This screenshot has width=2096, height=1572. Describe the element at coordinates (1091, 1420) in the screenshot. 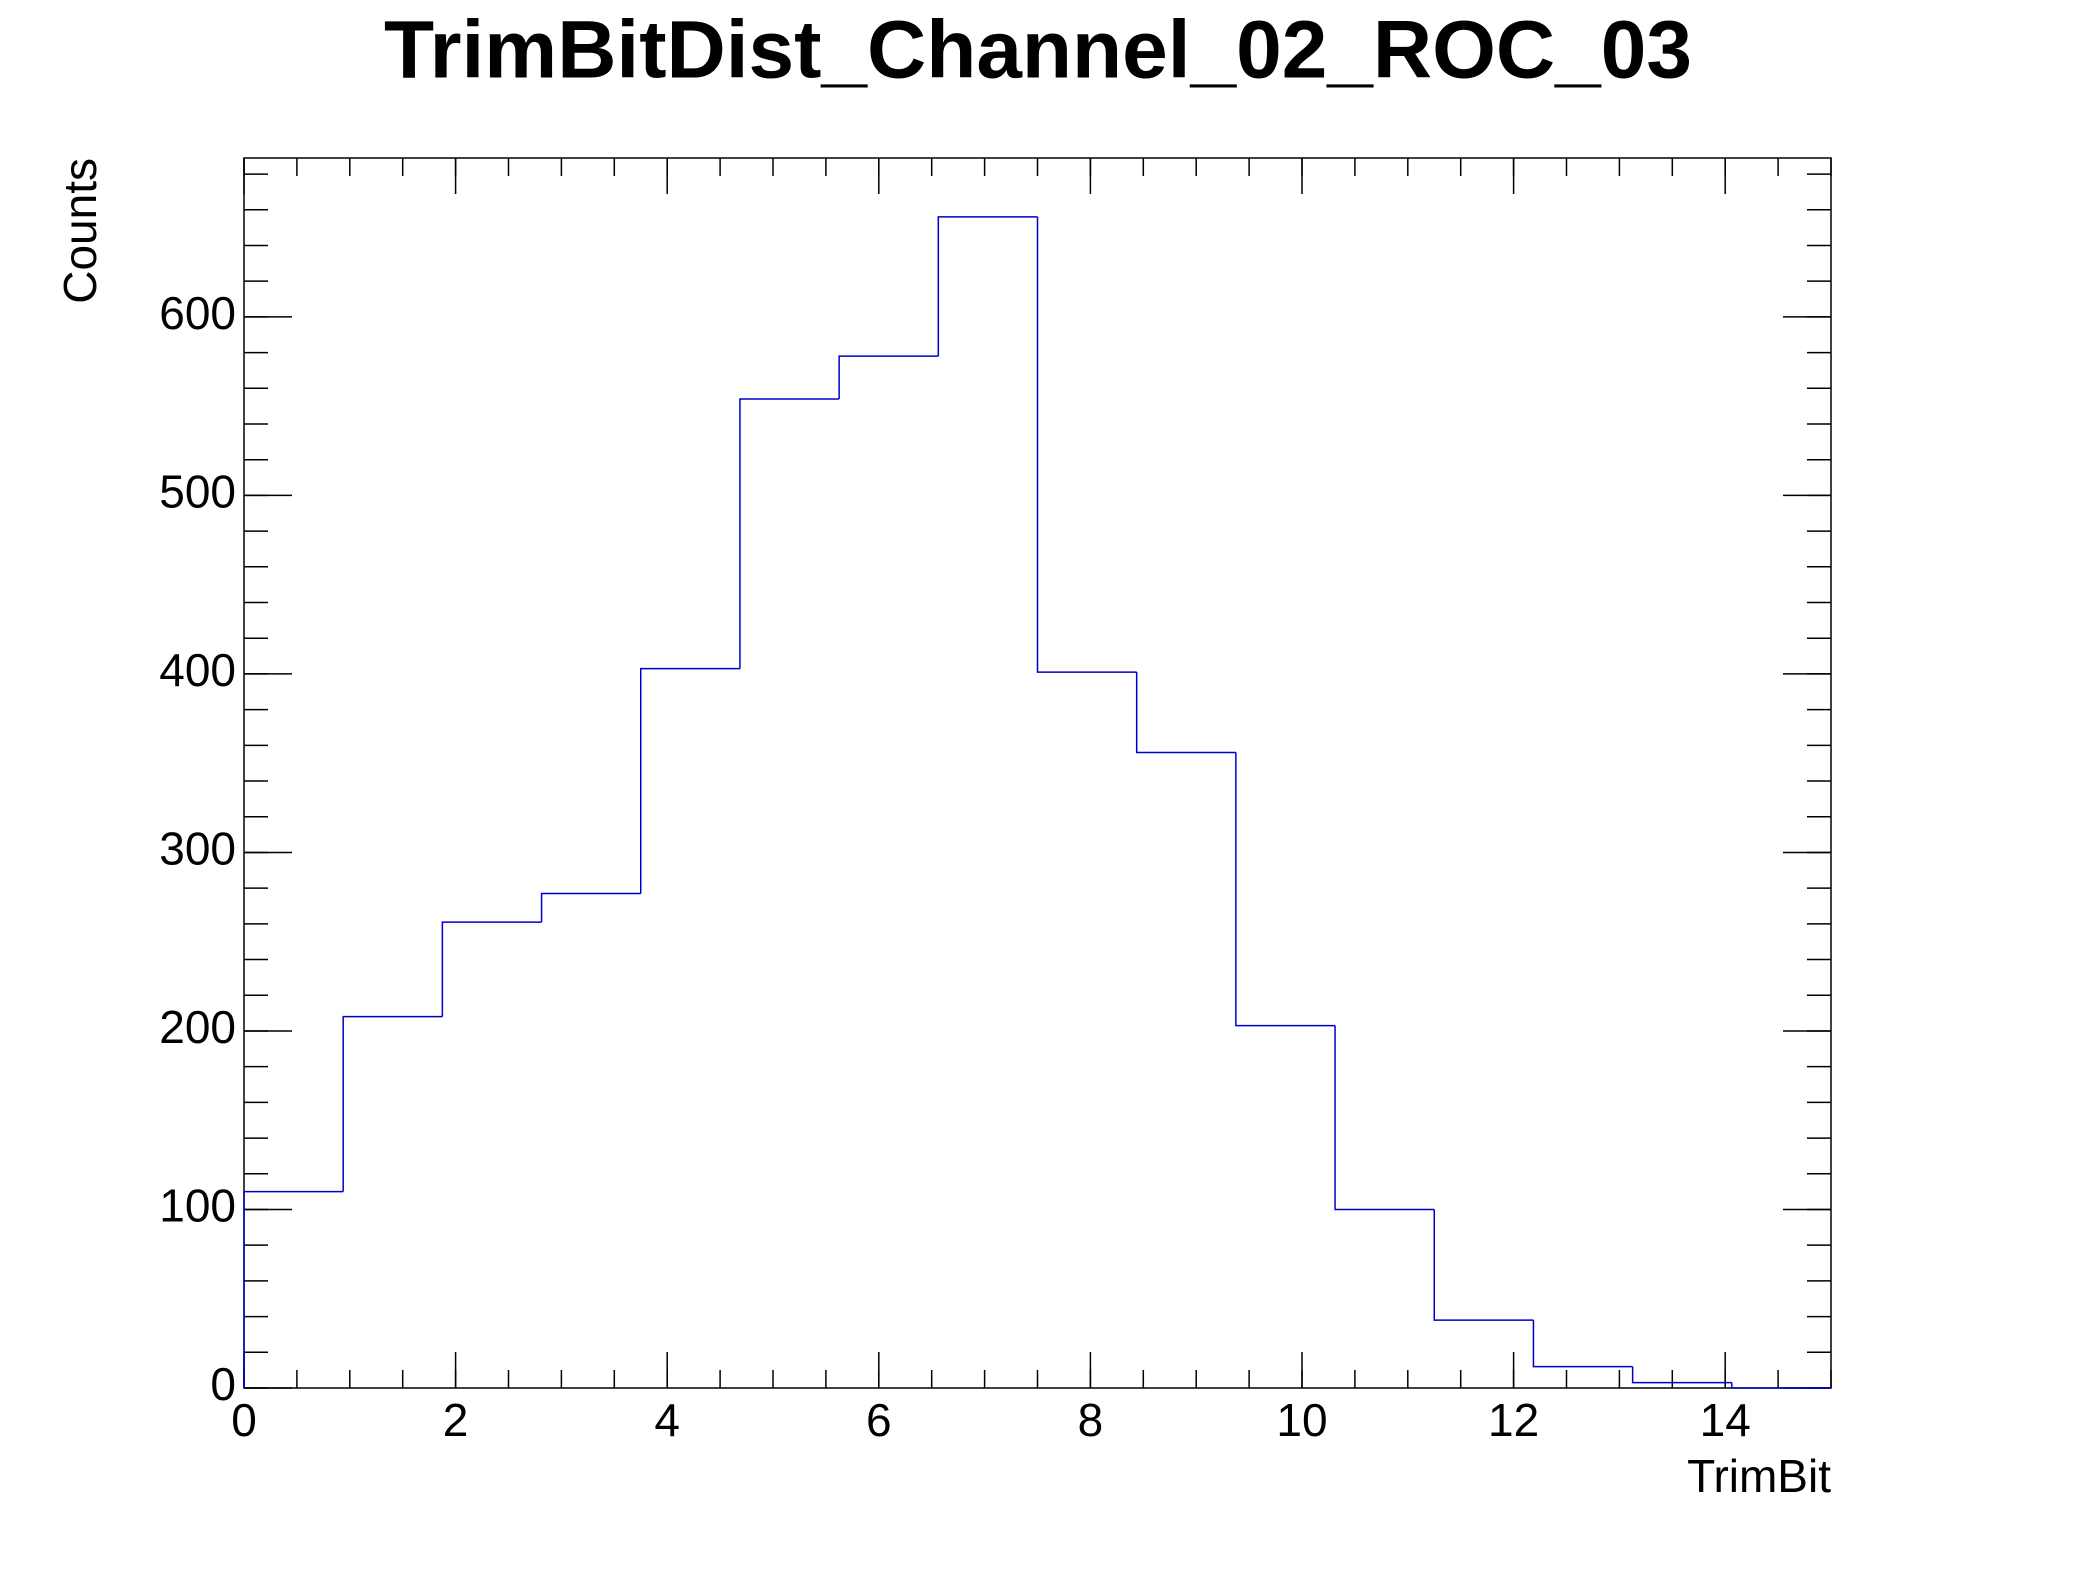

I see `x-tick-label: 8` at that location.